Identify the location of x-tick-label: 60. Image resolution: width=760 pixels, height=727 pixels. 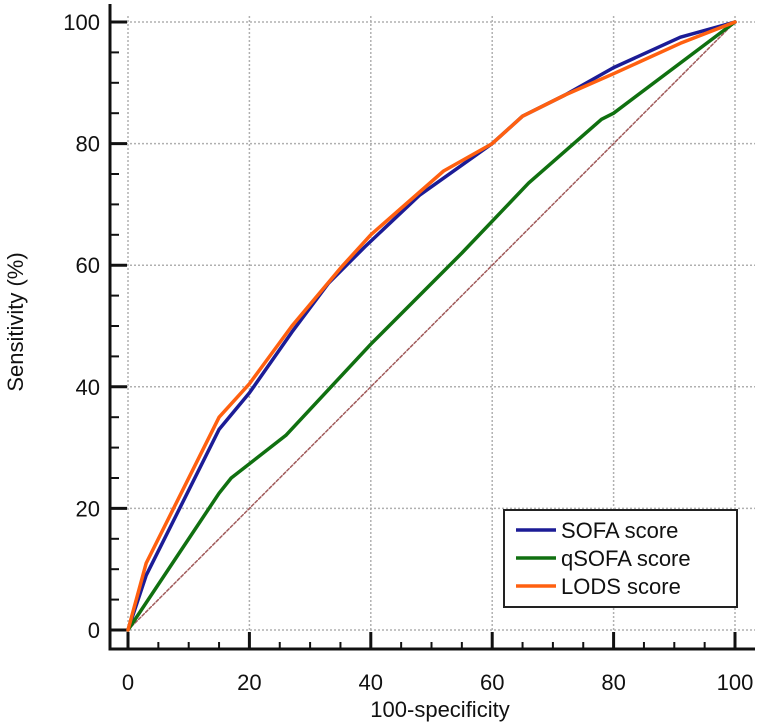
(492, 682).